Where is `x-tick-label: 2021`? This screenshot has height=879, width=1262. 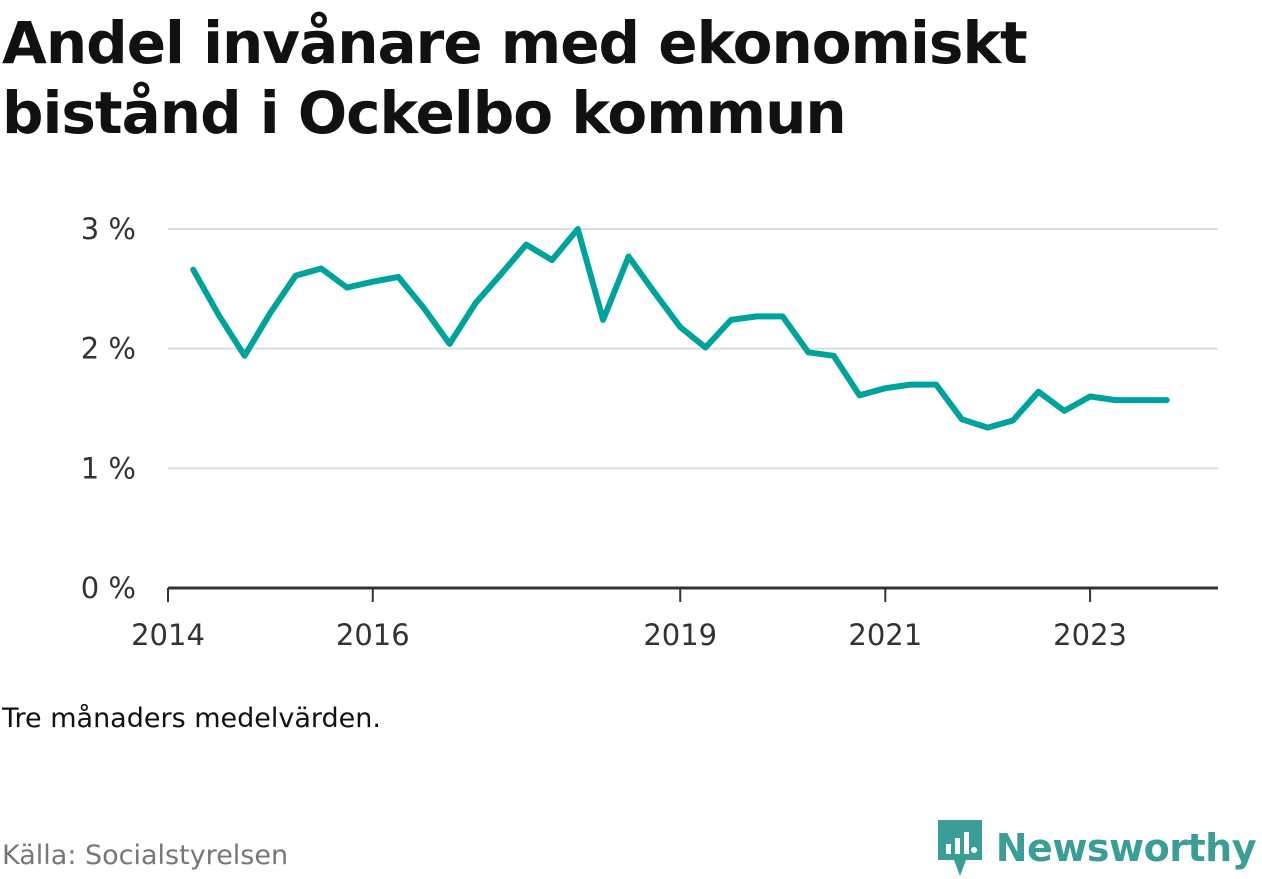
x-tick-label: 2021 is located at coordinates (885, 635).